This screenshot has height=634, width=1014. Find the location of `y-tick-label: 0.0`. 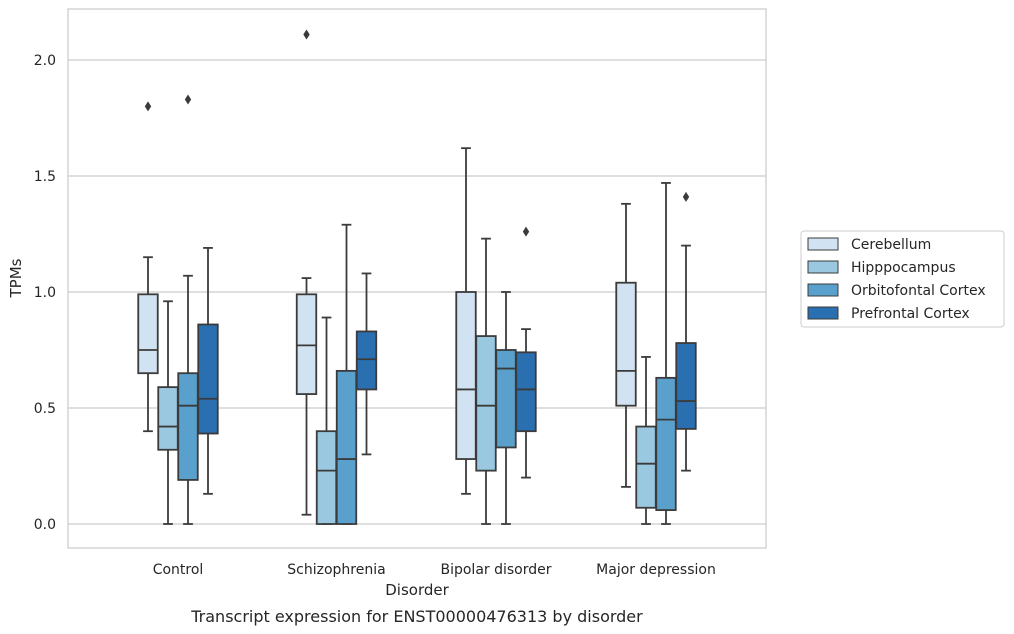

y-tick-label: 0.0 is located at coordinates (45, 525).